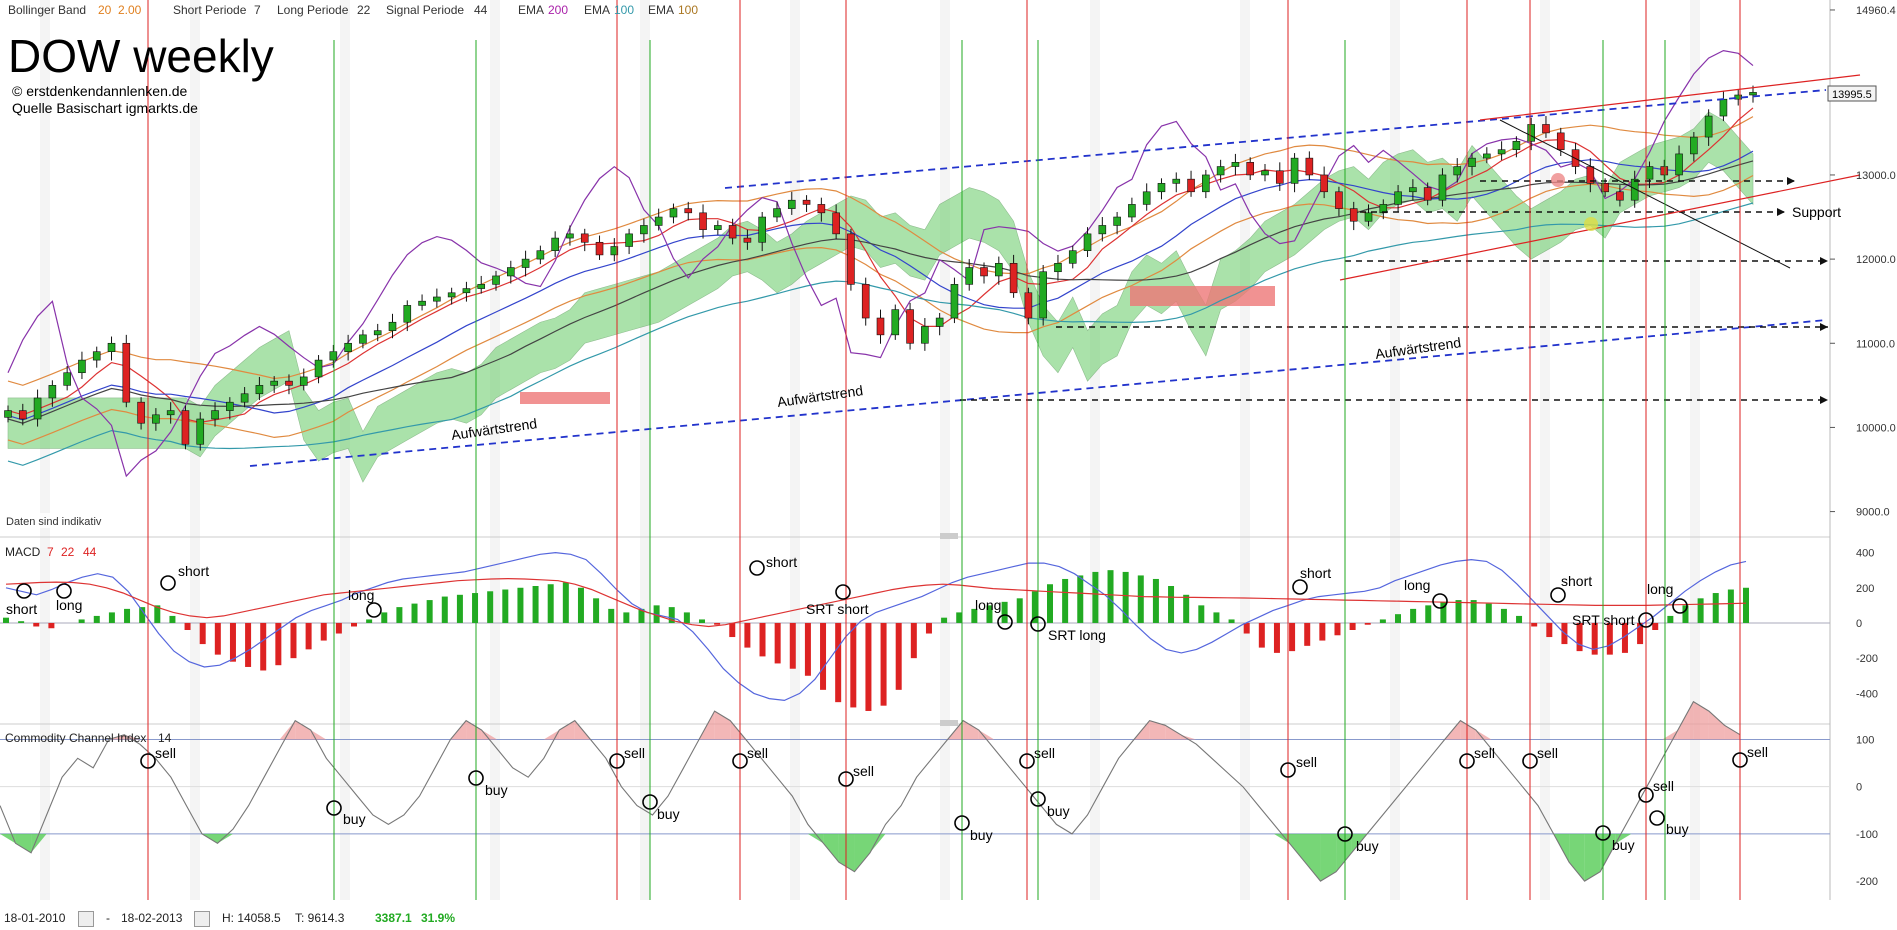 The height and width of the screenshot is (930, 1897). What do you see at coordinates (364, 10) in the screenshot?
I see `long-period-value: 22` at bounding box center [364, 10].